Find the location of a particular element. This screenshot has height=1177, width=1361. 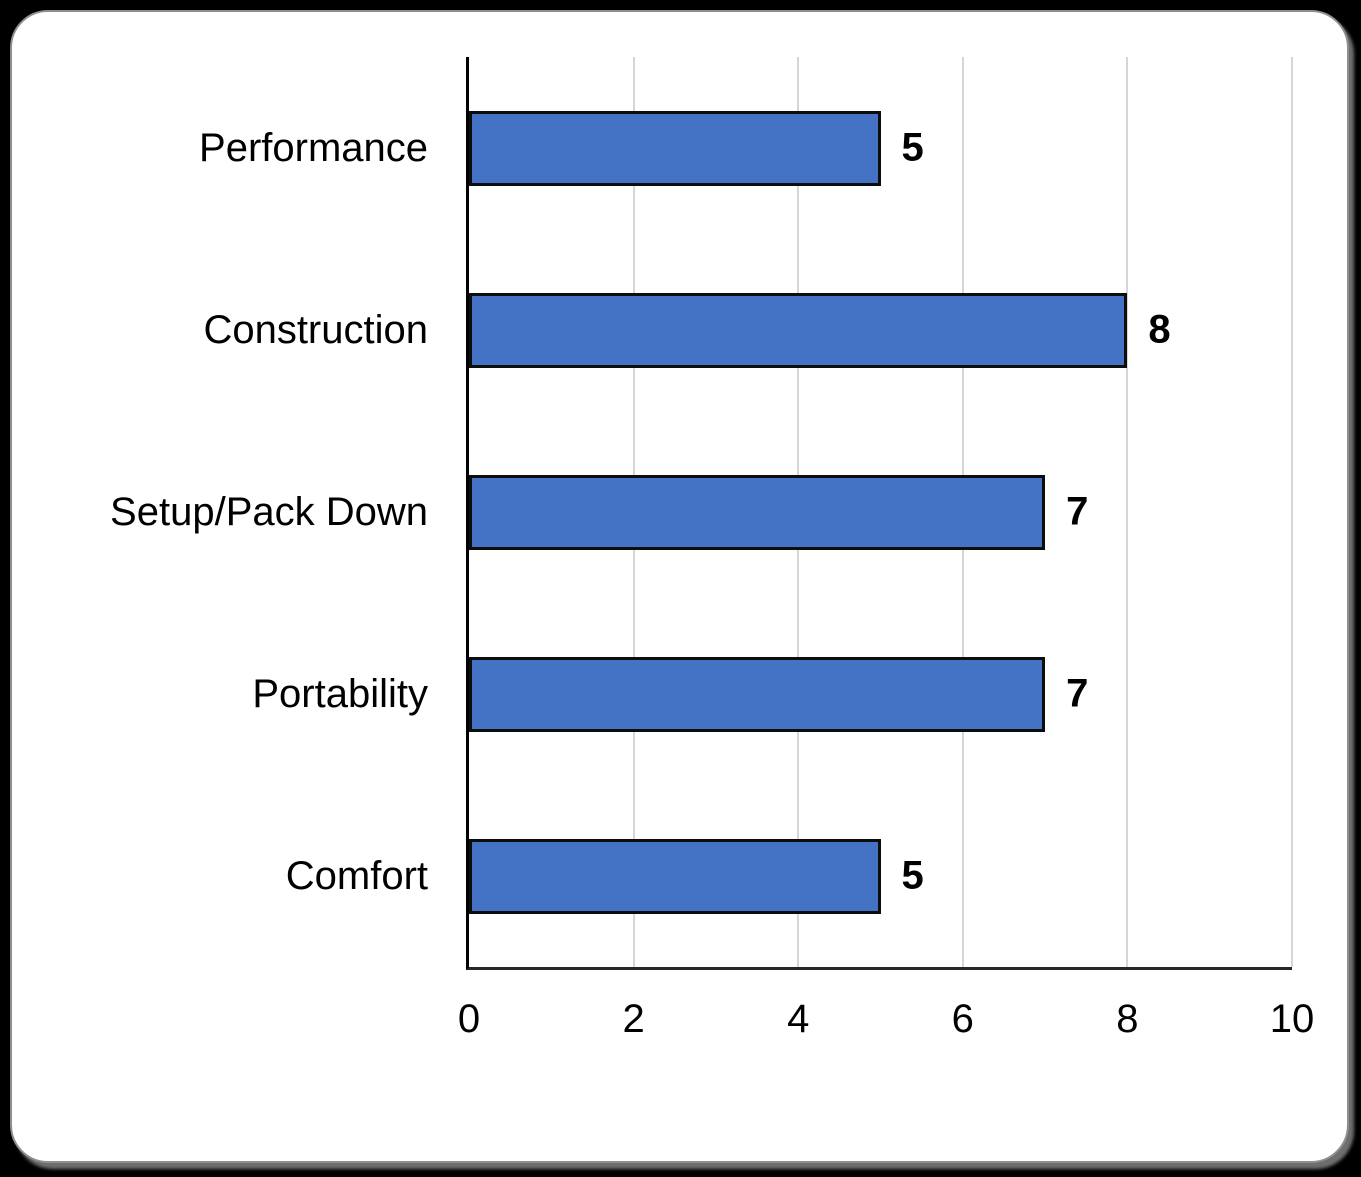

bar-row: 8 is located at coordinates (880, 330).